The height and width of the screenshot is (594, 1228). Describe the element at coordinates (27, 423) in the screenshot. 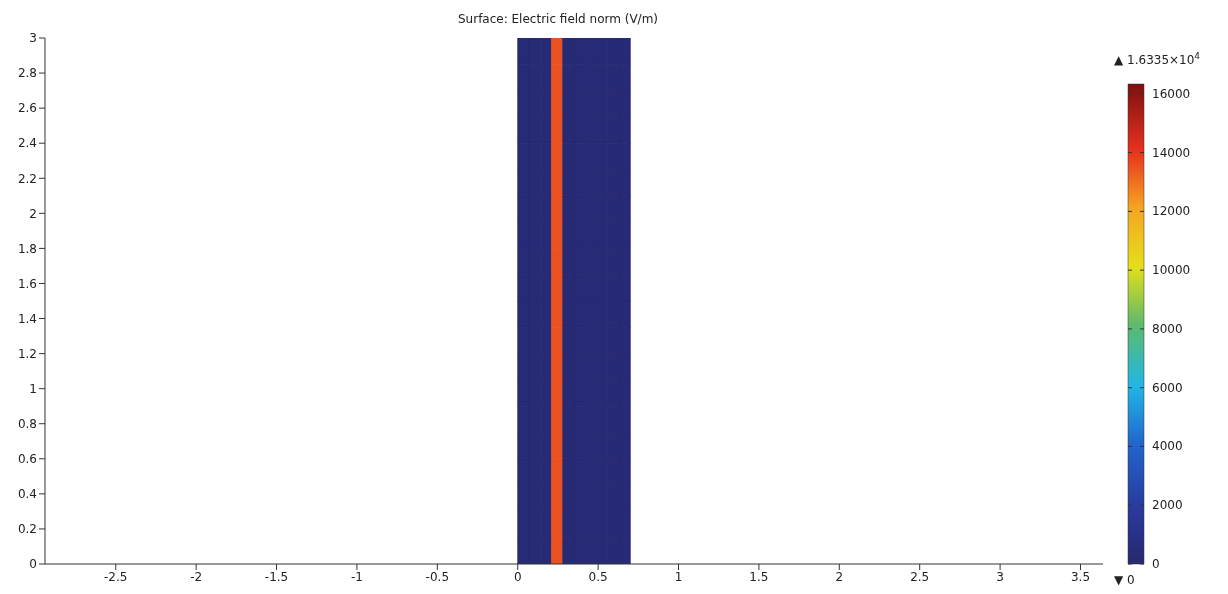

I see `y-tick-label: 0.8` at that location.